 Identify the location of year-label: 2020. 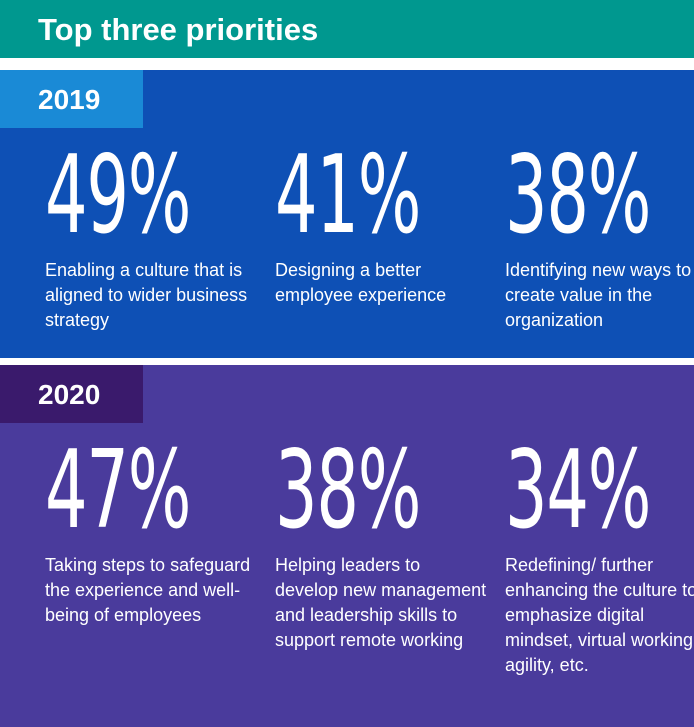
(71, 394).